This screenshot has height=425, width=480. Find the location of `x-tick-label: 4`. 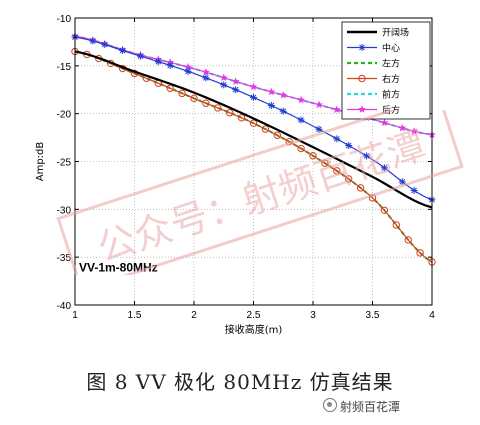

x-tick-label: 4 is located at coordinates (432, 315).